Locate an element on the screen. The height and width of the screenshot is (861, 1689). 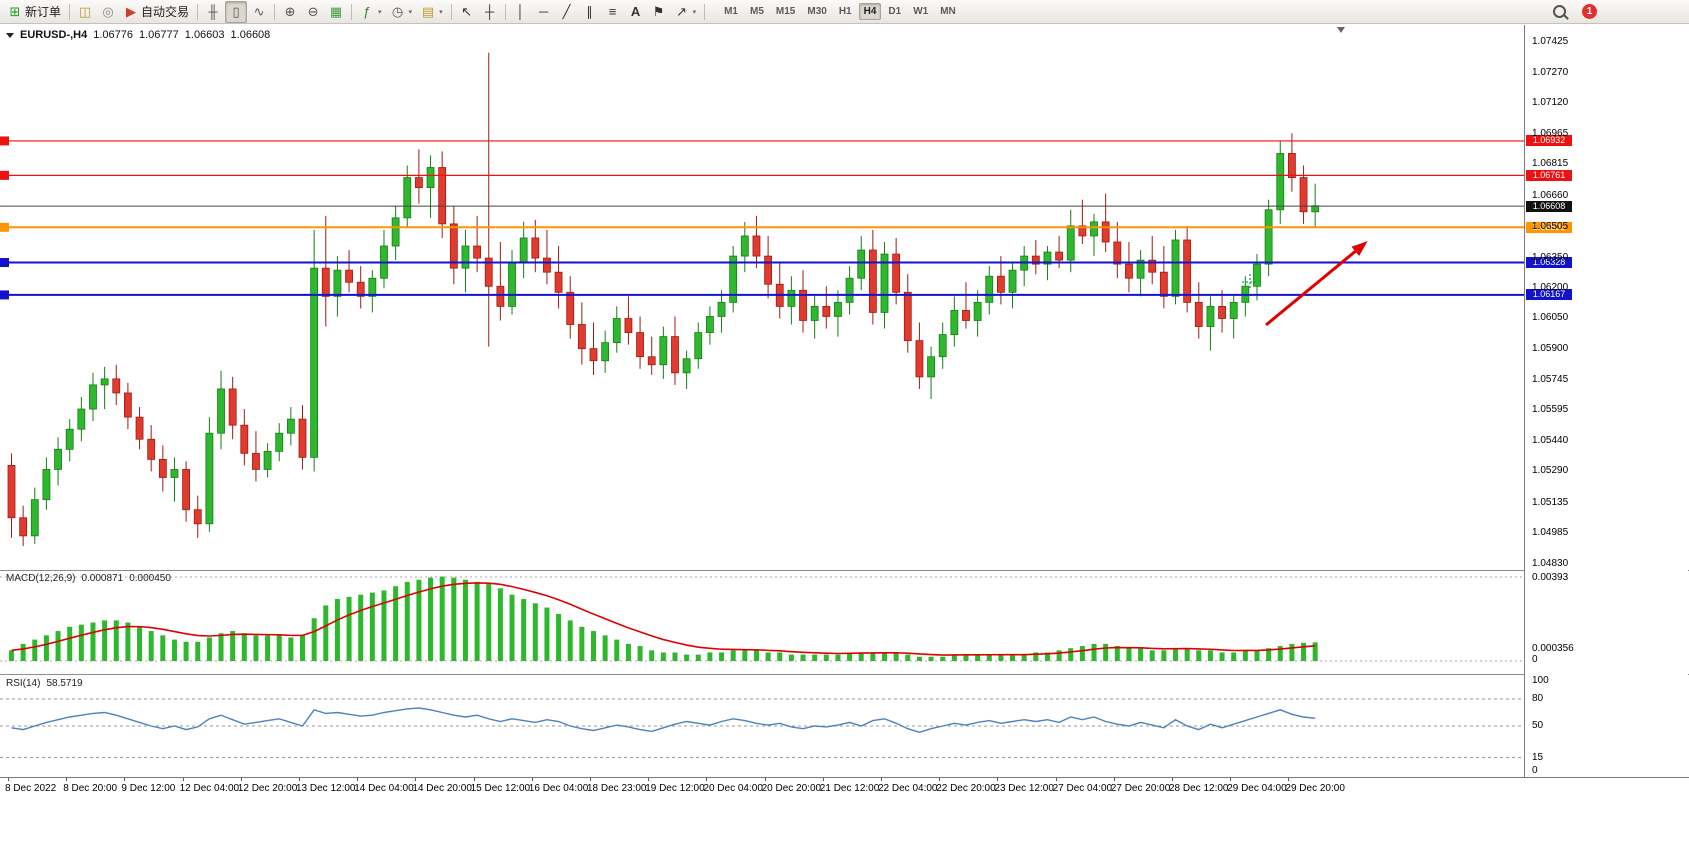
timeframe-m1: M1 is located at coordinates (731, 11).